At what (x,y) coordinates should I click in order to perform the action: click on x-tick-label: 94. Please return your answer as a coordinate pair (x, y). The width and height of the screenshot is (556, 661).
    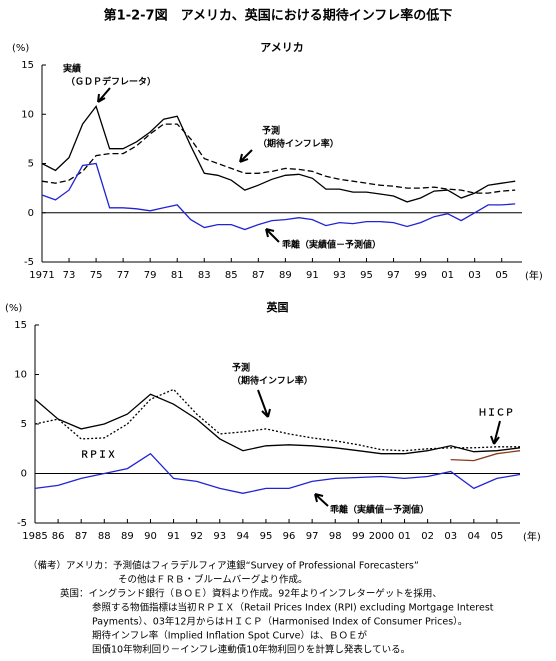
    Looking at the image, I should click on (242, 536).